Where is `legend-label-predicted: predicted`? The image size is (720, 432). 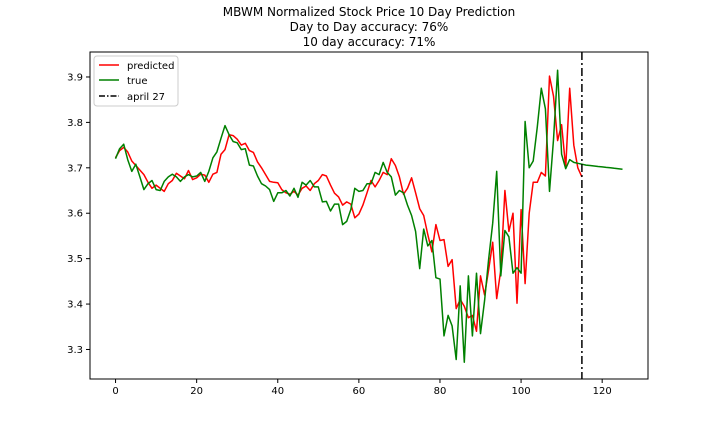 legend-label-predicted: predicted is located at coordinates (150, 66).